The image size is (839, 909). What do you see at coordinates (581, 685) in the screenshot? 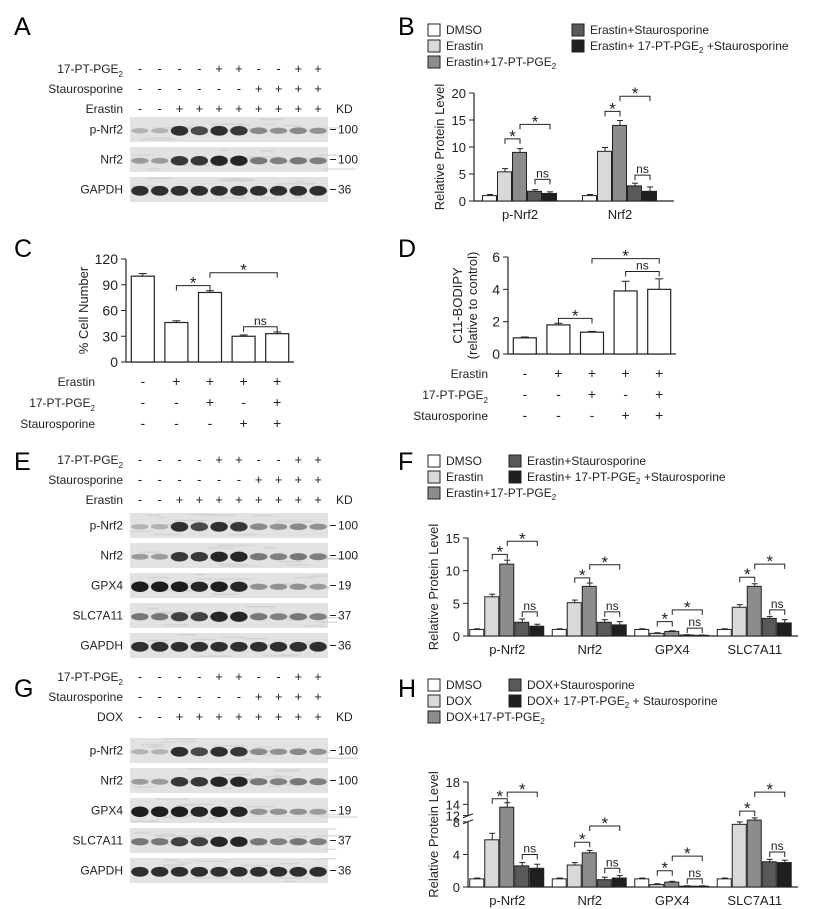
I see `legend-label: DOX+Staurosporine` at bounding box center [581, 685].